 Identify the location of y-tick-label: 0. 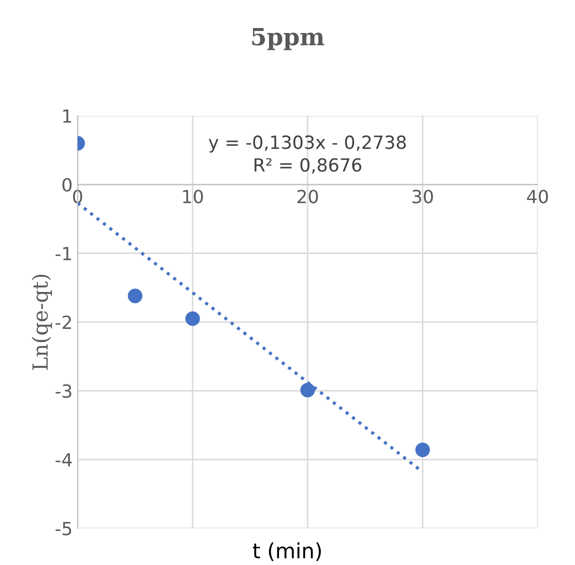
(67, 185).